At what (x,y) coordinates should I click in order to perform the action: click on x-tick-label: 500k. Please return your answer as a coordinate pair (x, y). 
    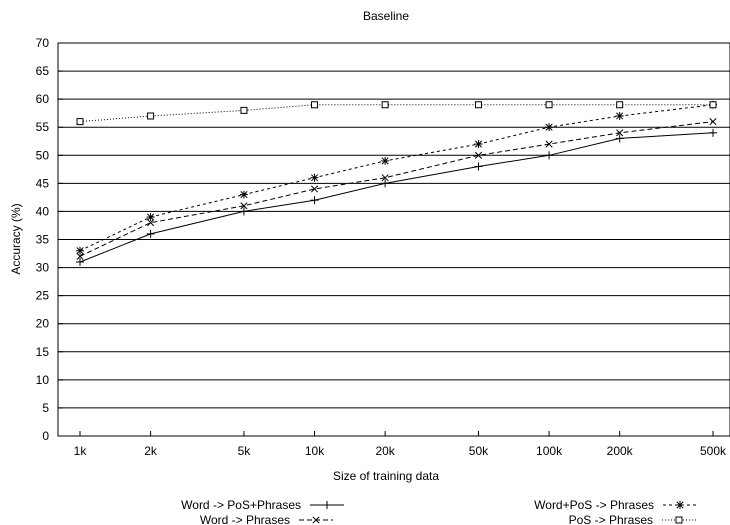
    Looking at the image, I should click on (713, 451).